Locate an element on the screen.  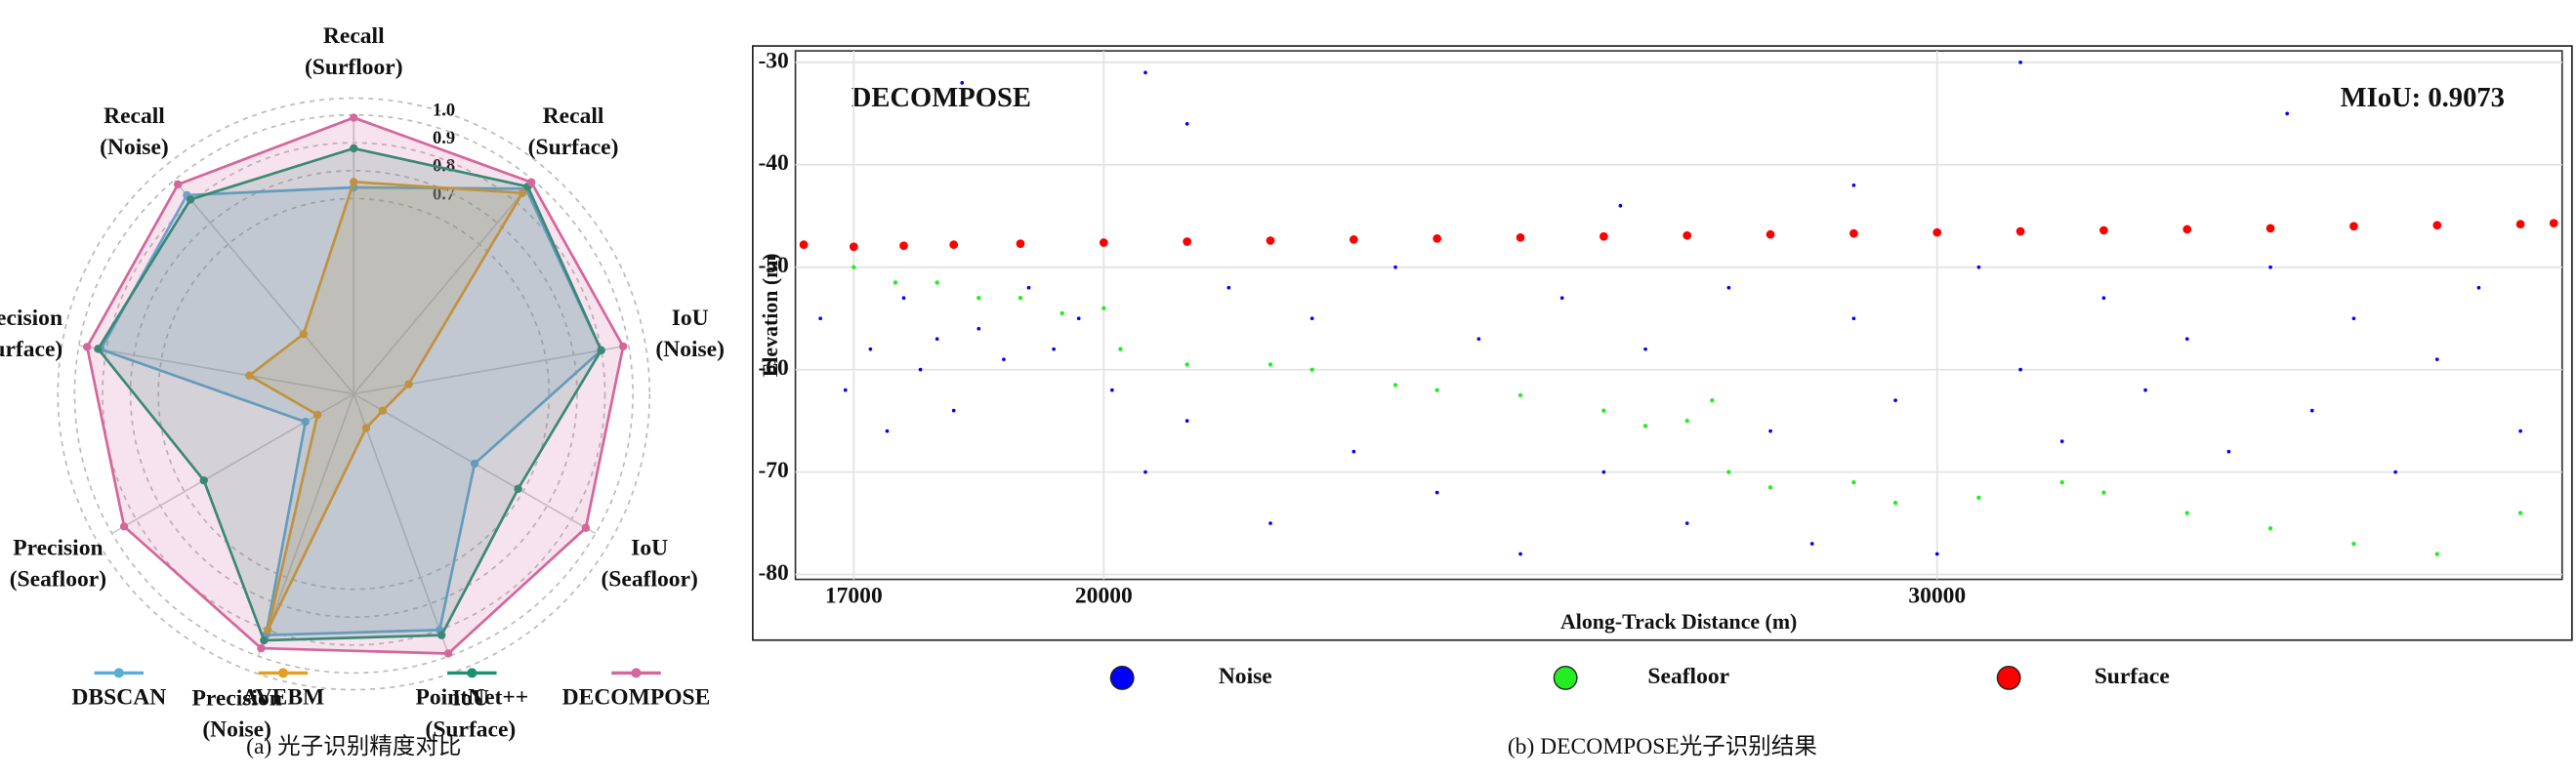
legend-label: PointNet++ is located at coordinates (472, 698).